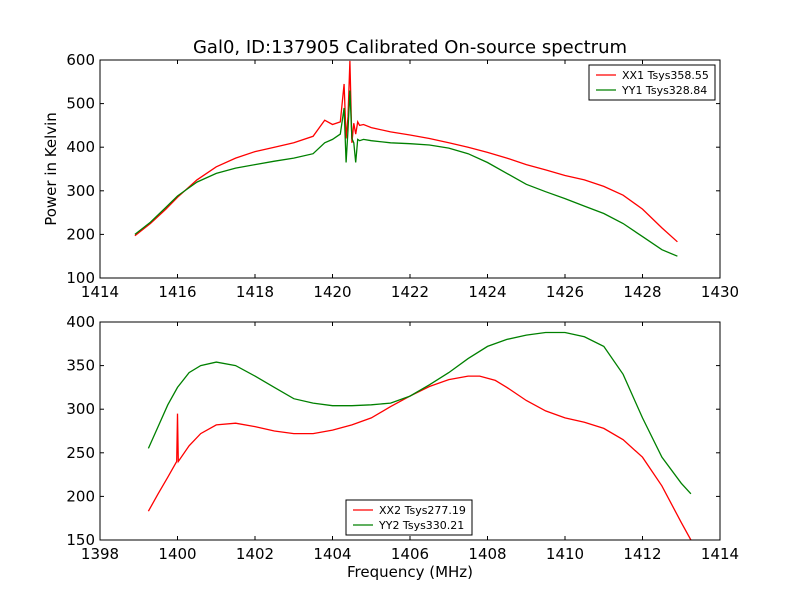 This screenshot has width=800, height=600. I want to click on x-tick-label: 1430, so click(720, 292).